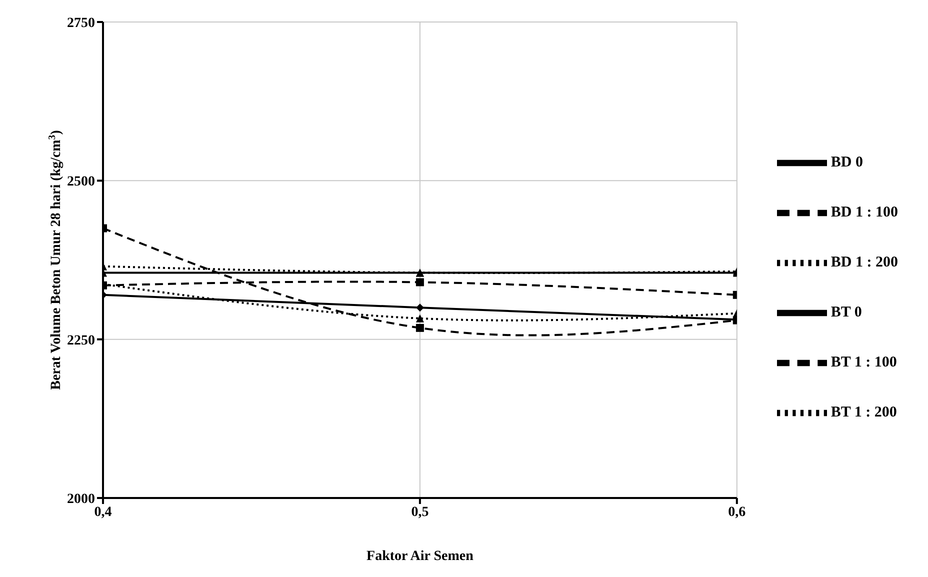  Describe the element at coordinates (103, 512) in the screenshot. I see `x-tick-label: 0,4` at that location.